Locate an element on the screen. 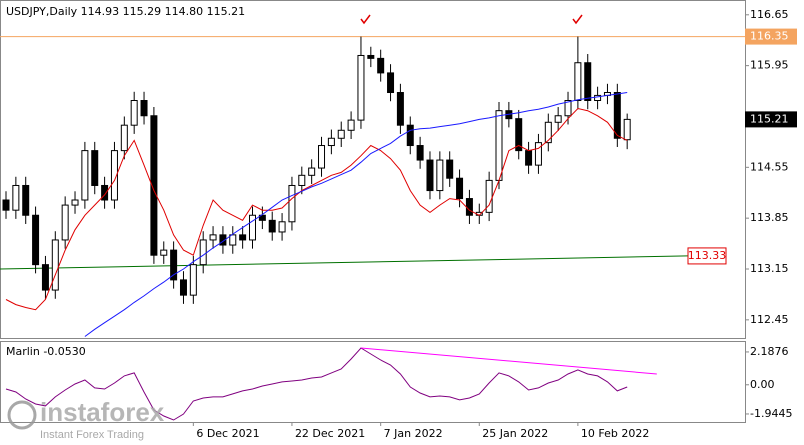 This screenshot has height=445, width=804. price-label: 115.21 is located at coordinates (769, 118).